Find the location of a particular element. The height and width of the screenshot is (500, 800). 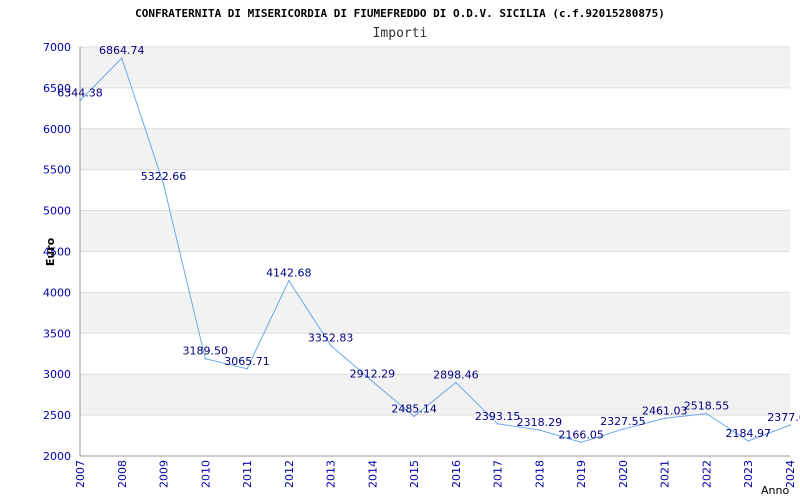

x-tick-label: 2014 is located at coordinates (372, 474).